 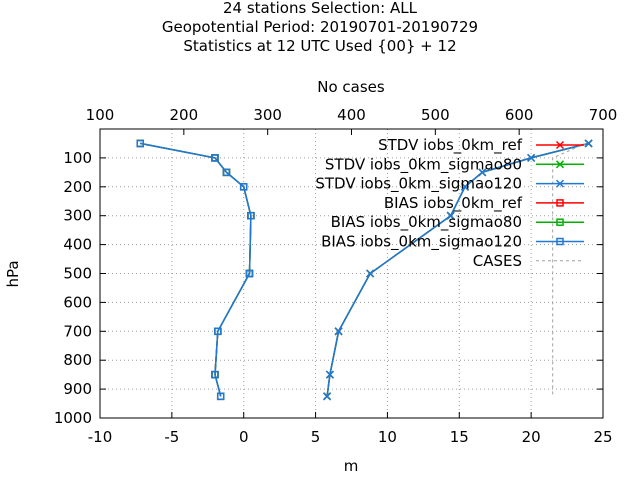 What do you see at coordinates (171, 437) in the screenshot?
I see `x-tick-label: -5` at bounding box center [171, 437].